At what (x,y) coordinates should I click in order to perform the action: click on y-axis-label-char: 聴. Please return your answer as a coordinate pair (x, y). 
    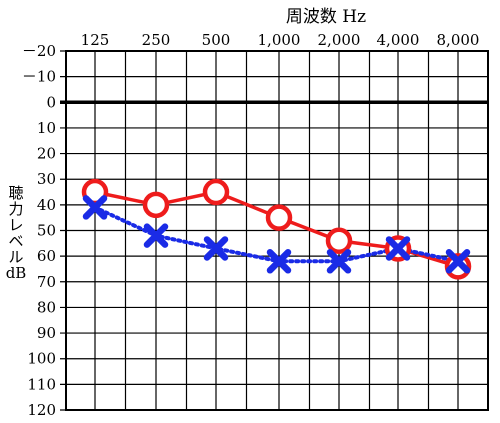
    Looking at the image, I should click on (15, 193).